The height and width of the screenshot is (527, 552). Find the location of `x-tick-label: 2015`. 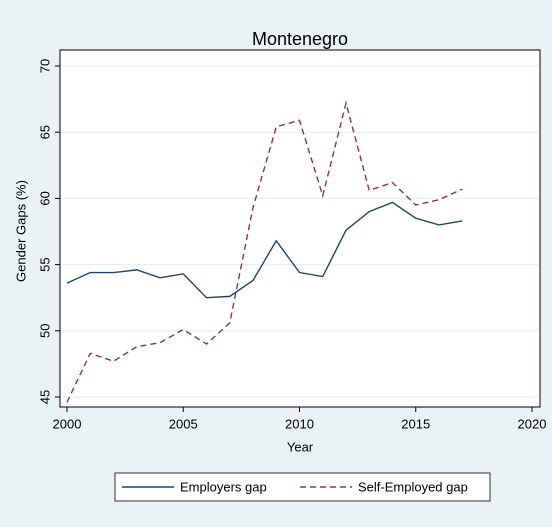

x-tick-label: 2015 is located at coordinates (415, 423).